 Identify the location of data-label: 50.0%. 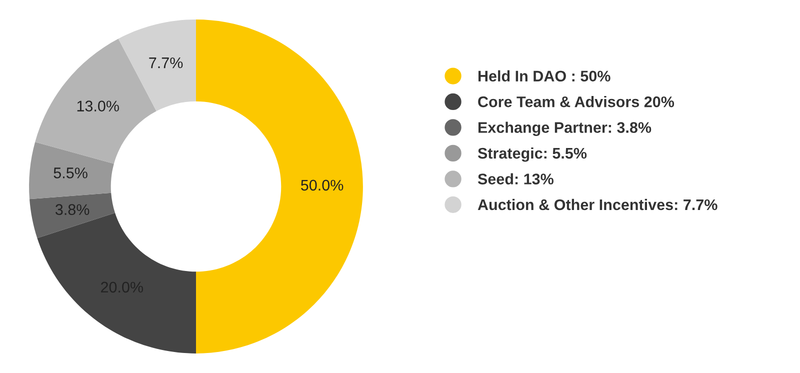
(322, 185).